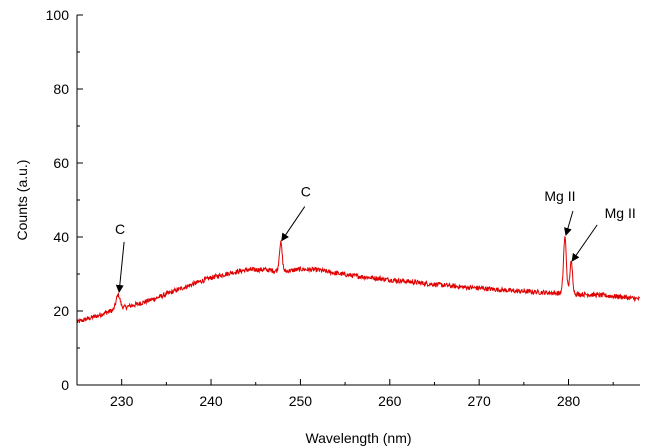 The width and height of the screenshot is (656, 448). What do you see at coordinates (122, 401) in the screenshot?
I see `x-tick-label: 230` at bounding box center [122, 401].